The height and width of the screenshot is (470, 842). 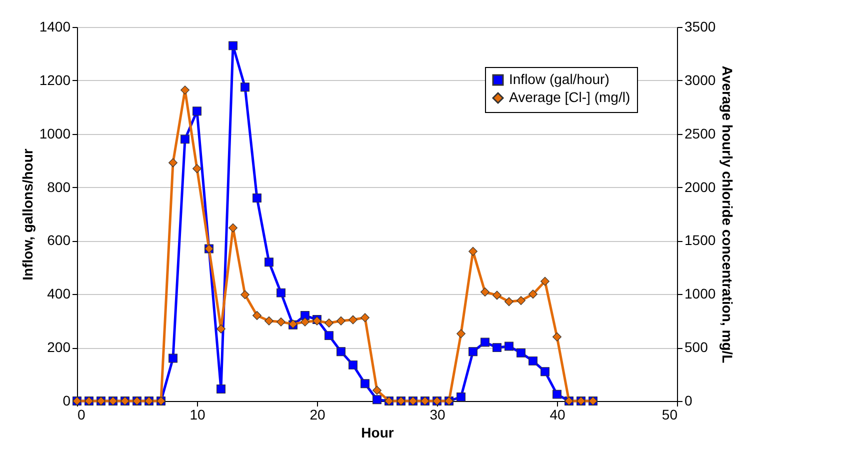 What do you see at coordinates (700, 240) in the screenshot?
I see `y2-tick-label: 1500` at bounding box center [700, 240].